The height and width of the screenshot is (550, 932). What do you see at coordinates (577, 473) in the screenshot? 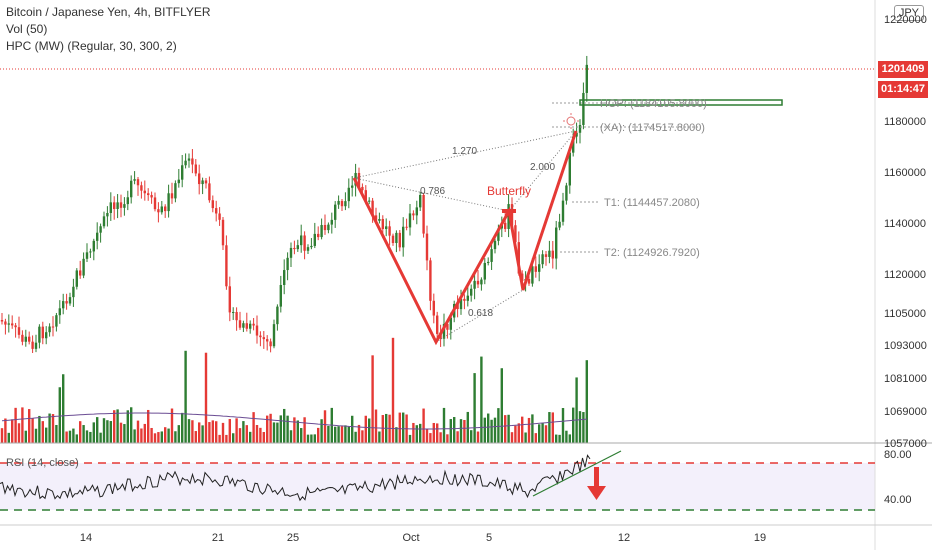
I see `rsi-trendline` at bounding box center [577, 473].